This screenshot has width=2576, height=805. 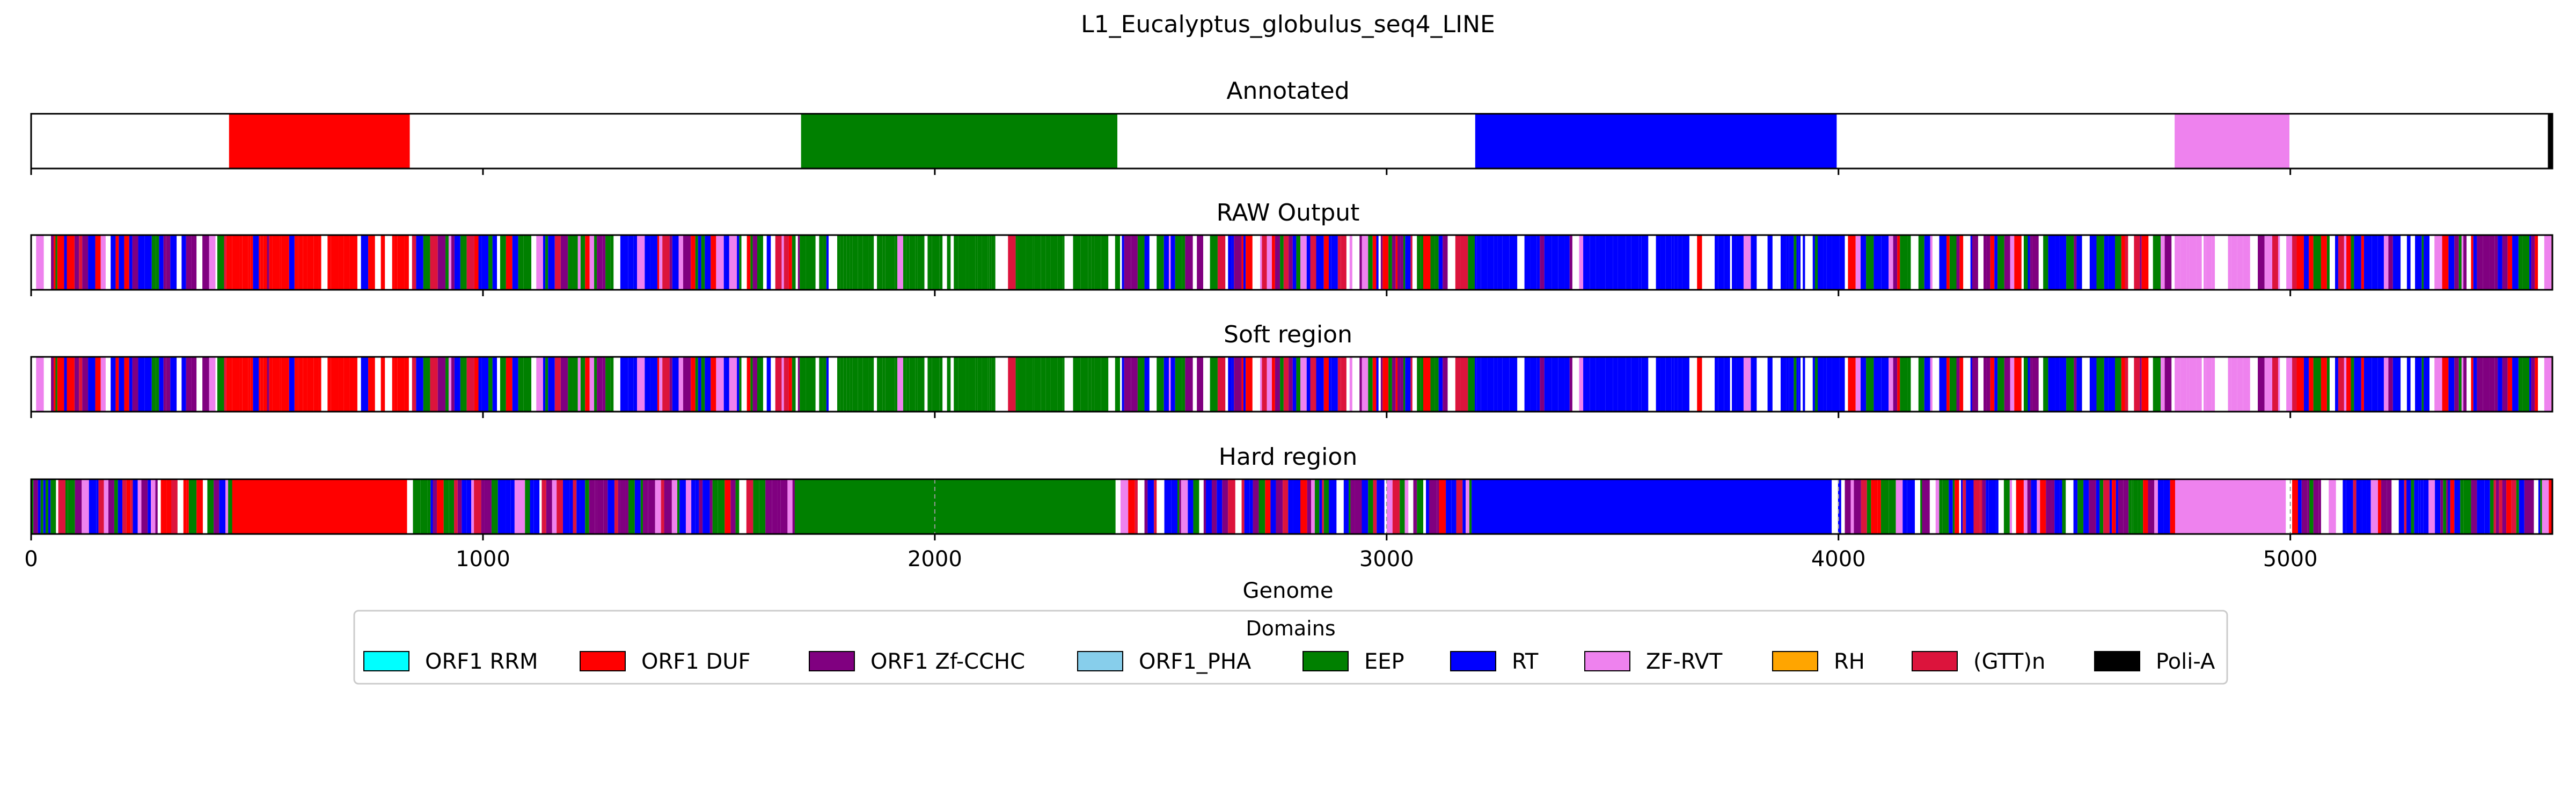 I want to click on x-tick-label: 2000, so click(x=935, y=559).